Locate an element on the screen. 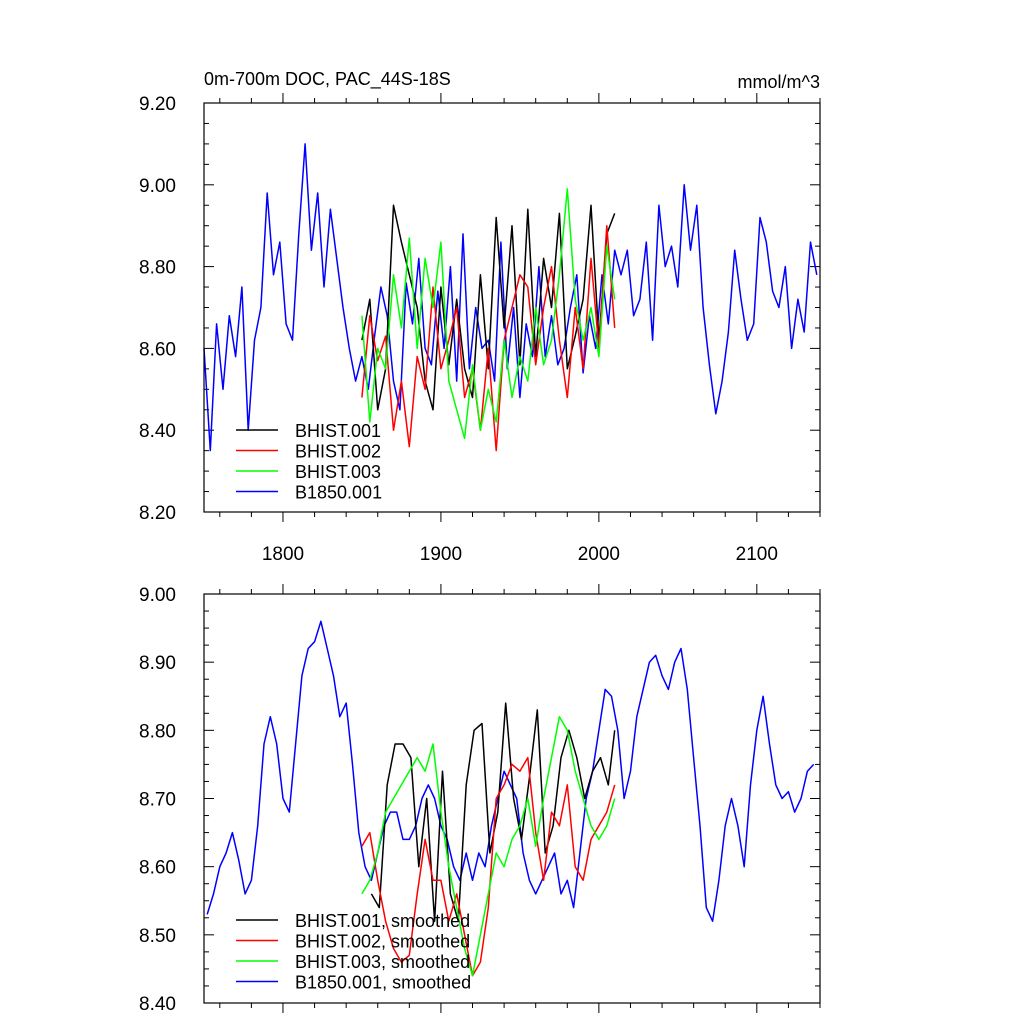 The image size is (1024, 1024). bottom-ytick-label: 8.40 is located at coordinates (157, 1004).